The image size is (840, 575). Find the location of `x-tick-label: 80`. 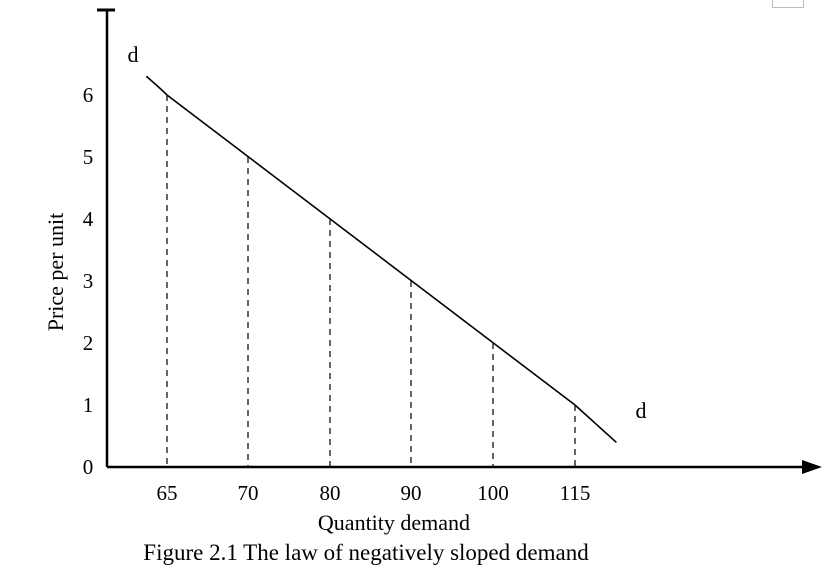

x-tick-label: 80 is located at coordinates (330, 493).